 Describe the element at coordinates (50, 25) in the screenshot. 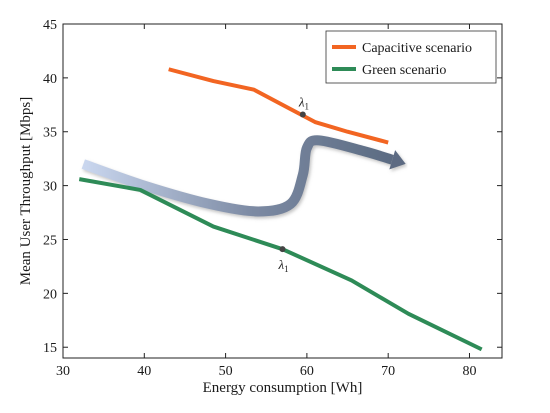

I see `y-tick-label: 45` at that location.